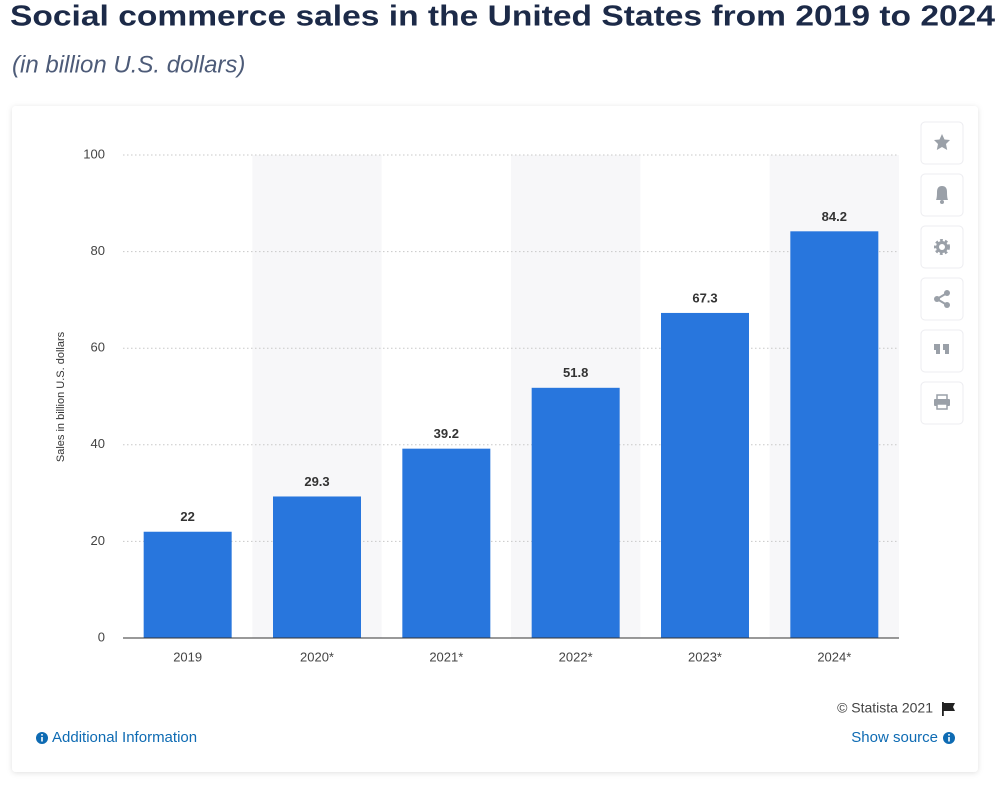 The height and width of the screenshot is (790, 1000). Describe the element at coordinates (942, 143) in the screenshot. I see `favorite-button` at that location.